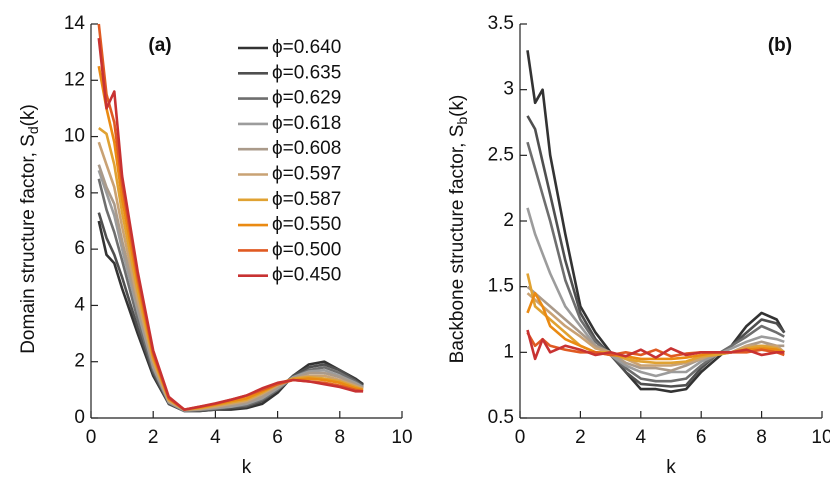  I want to click on legend-label: ϕ=0.587, so click(306, 199).